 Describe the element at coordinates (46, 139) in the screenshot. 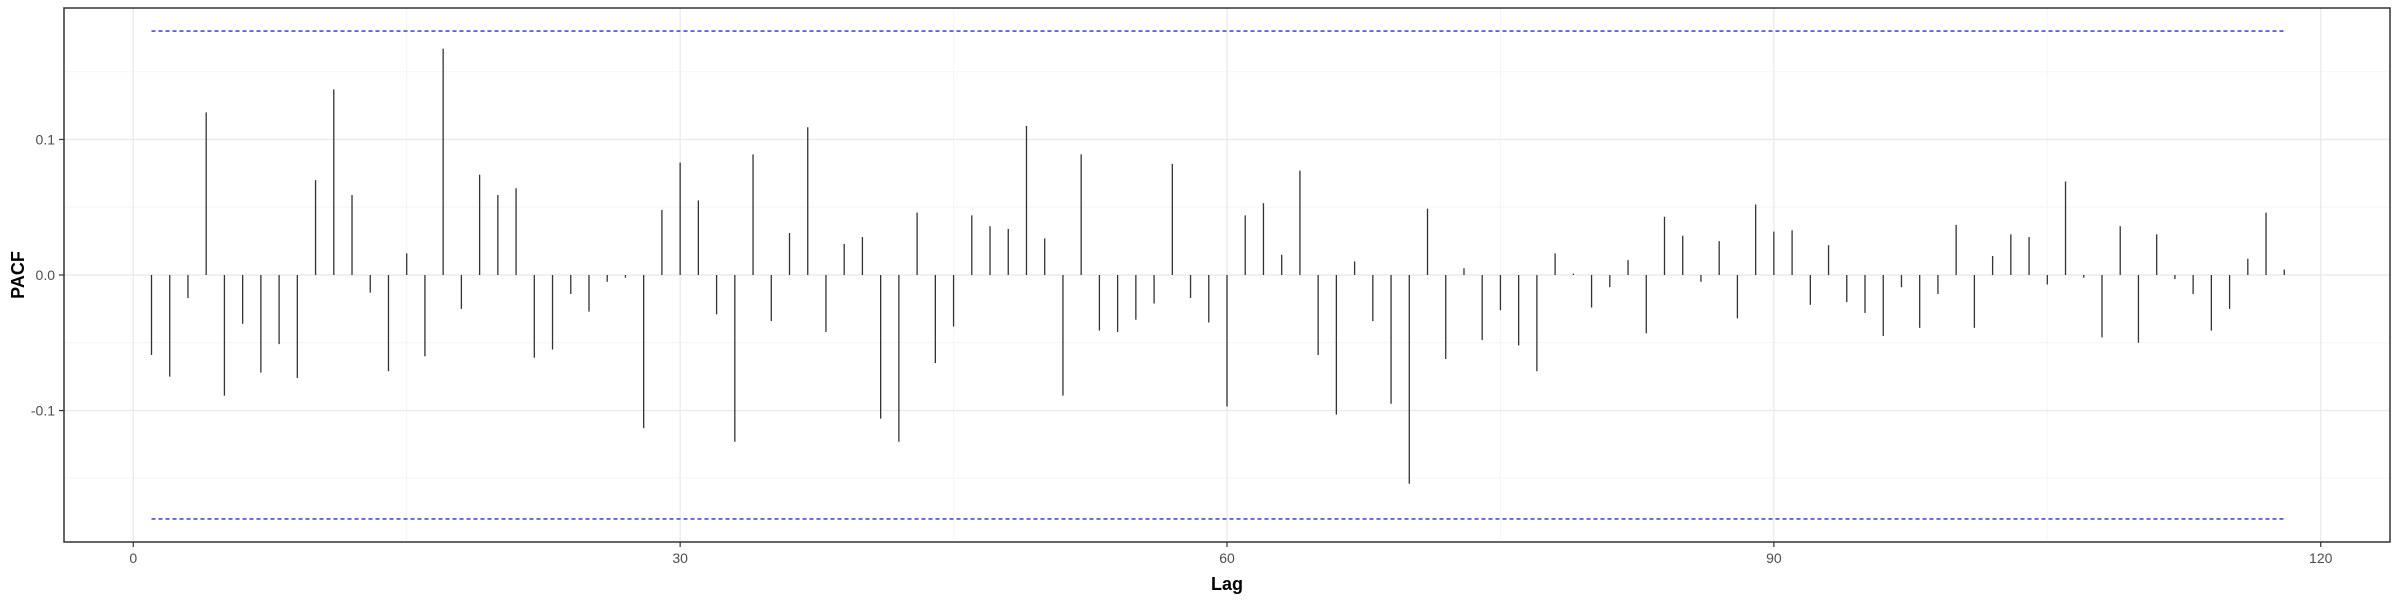

I see `y-tick-label: 0.1` at that location.